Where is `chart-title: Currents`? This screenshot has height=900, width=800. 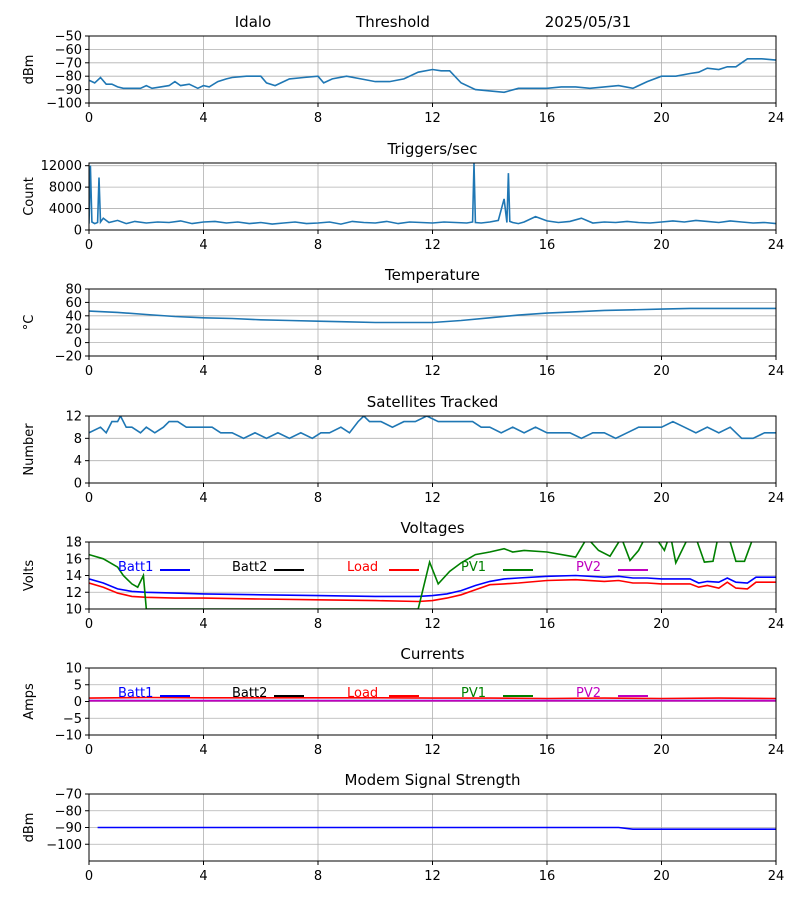
chart-title: Currents is located at coordinates (432, 654).